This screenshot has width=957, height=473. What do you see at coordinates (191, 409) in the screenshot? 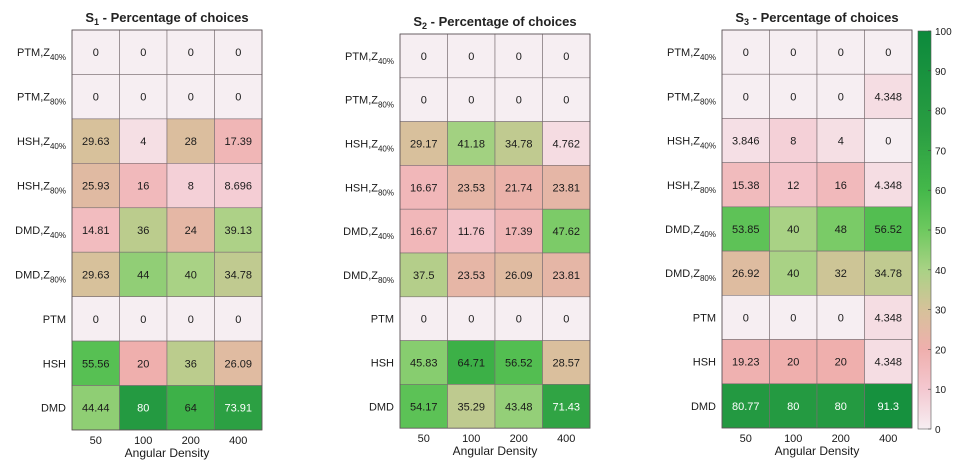
I see `cell-value-label: 64` at bounding box center [191, 409].